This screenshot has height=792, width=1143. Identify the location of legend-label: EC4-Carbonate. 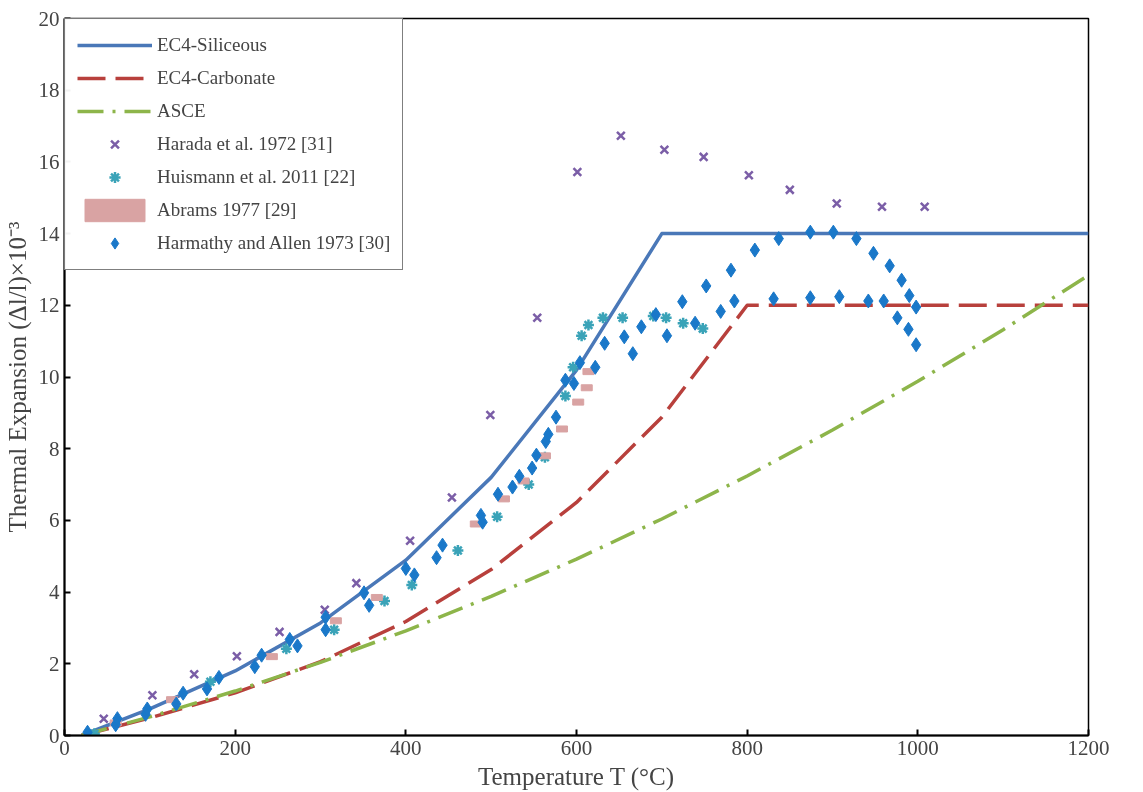
(216, 78).